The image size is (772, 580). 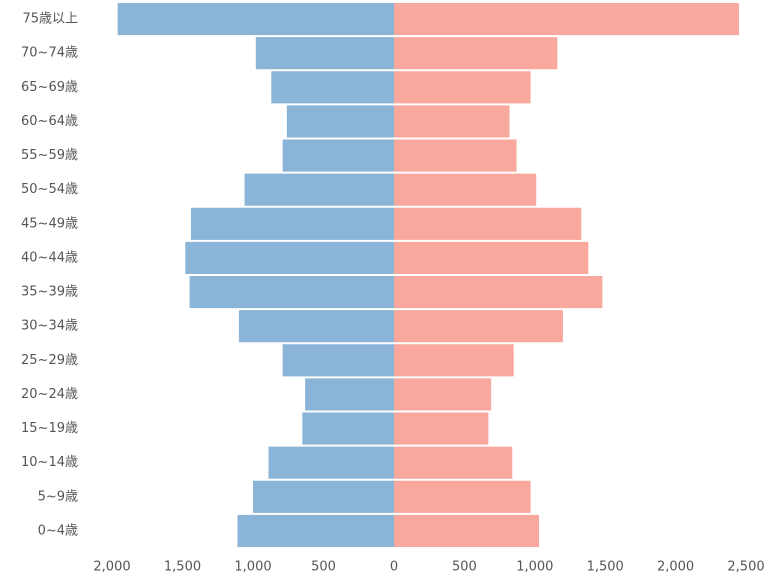 I want to click on y-tick-label: 0~4歳, so click(x=58, y=530).